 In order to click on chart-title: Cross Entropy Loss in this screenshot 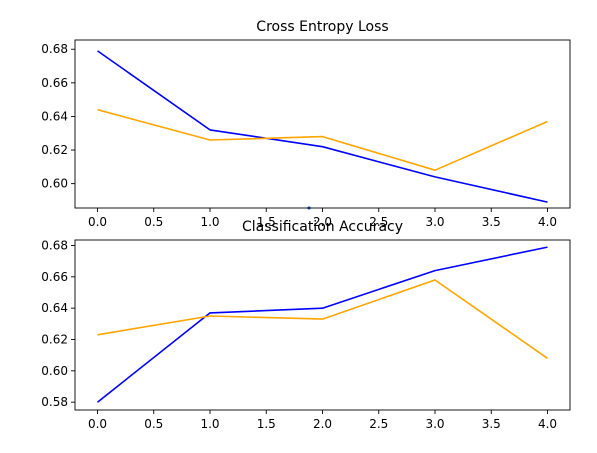, I will do `click(322, 27)`.